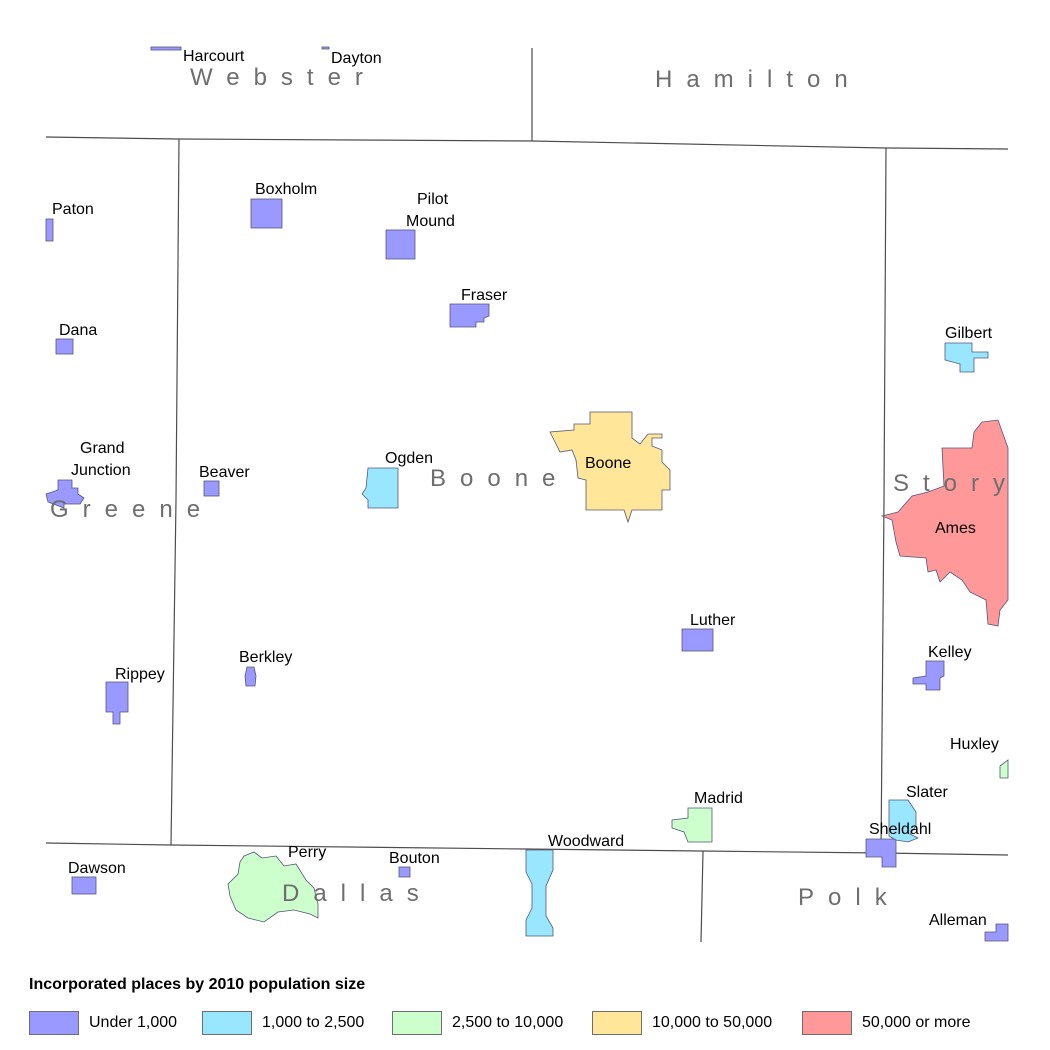 This screenshot has width=1050, height=1050. What do you see at coordinates (539, 893) in the screenshot?
I see `place-woodward` at bounding box center [539, 893].